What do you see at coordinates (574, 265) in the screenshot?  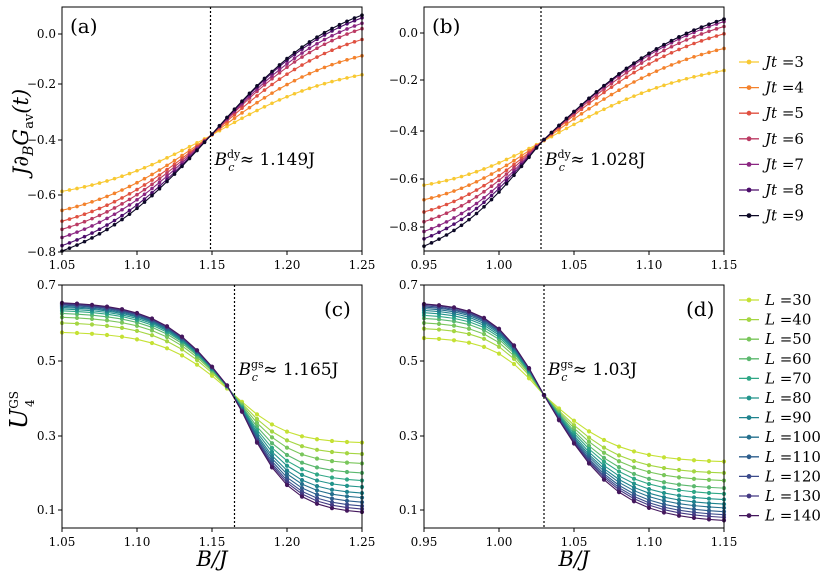 I see `x-tick-label-b-2: 1.05` at bounding box center [574, 265].